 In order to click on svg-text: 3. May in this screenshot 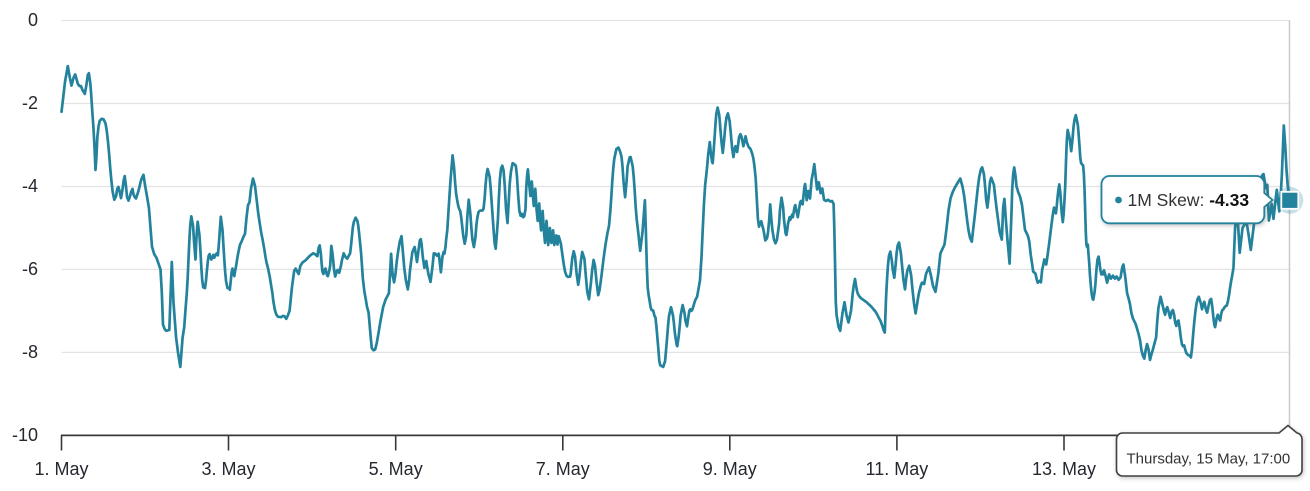, I will do `click(228, 469)`.